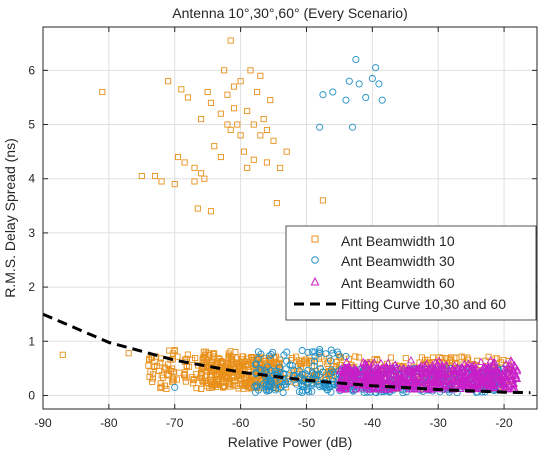 The width and height of the screenshot is (550, 457). I want to click on legend-symbol-square, so click(315, 239).